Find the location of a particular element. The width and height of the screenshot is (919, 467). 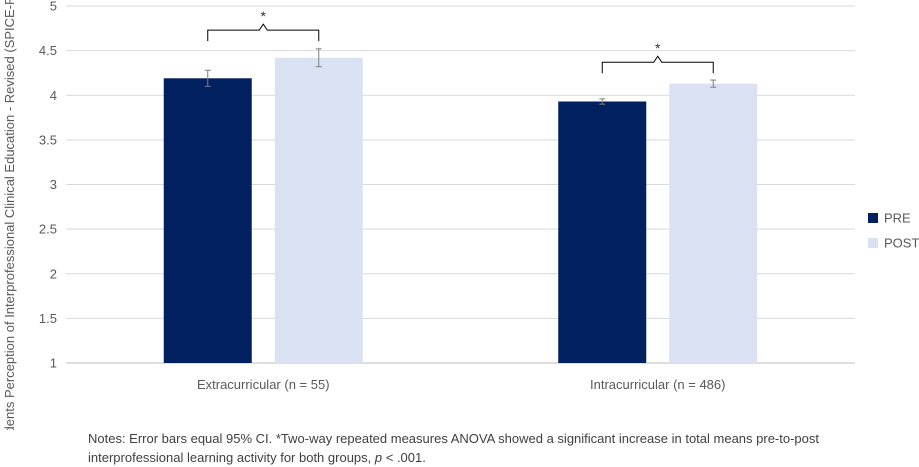

x-category-label: Extracurricular (n = 55) is located at coordinates (263, 384).